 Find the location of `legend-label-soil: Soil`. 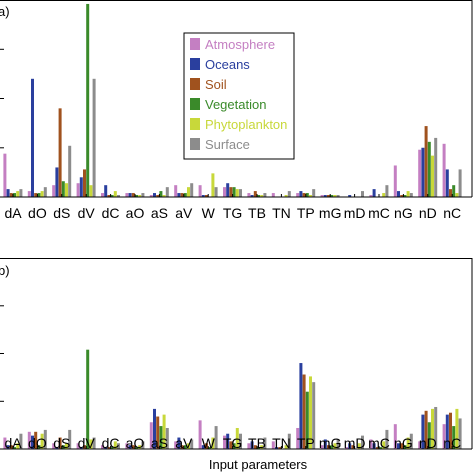

legend-label-soil: Soil is located at coordinates (216, 84).